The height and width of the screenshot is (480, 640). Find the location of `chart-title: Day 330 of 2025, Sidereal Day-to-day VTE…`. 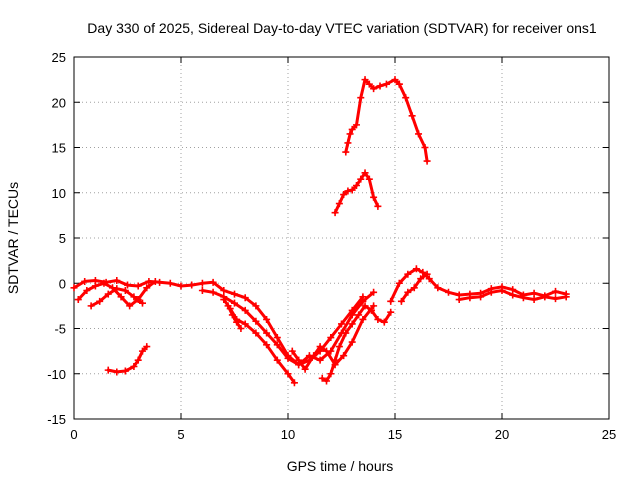

chart-title: Day 330 of 2025, Sidereal Day-to-day VTE… is located at coordinates (342, 28).